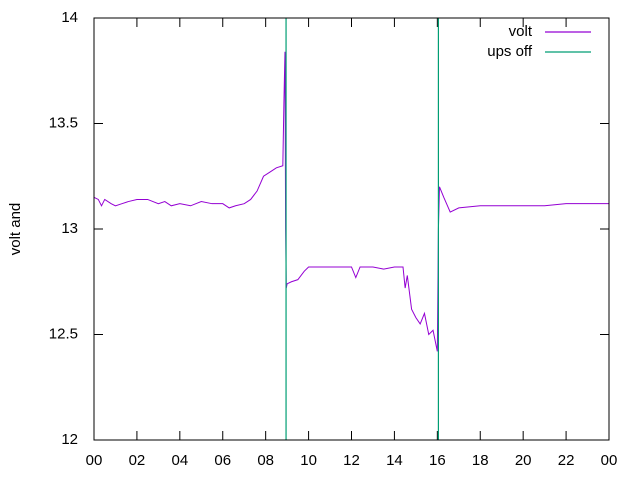  I want to click on legend-label: ups off, so click(510, 51).